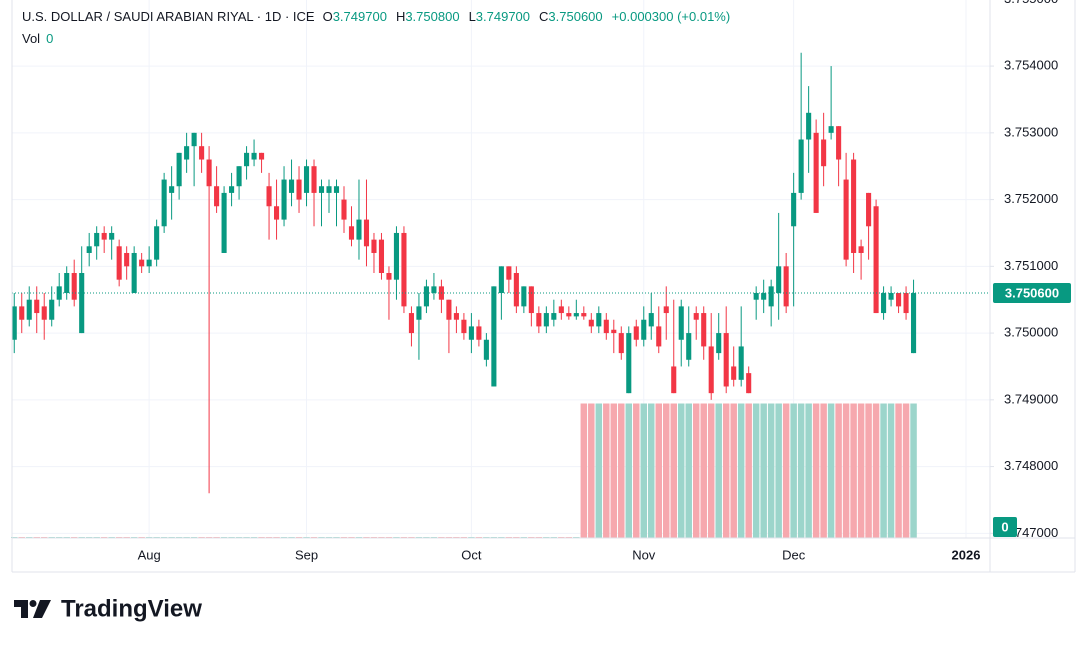 This screenshot has height=648, width=1088. I want to click on brand-name: TradingView, so click(131, 608).